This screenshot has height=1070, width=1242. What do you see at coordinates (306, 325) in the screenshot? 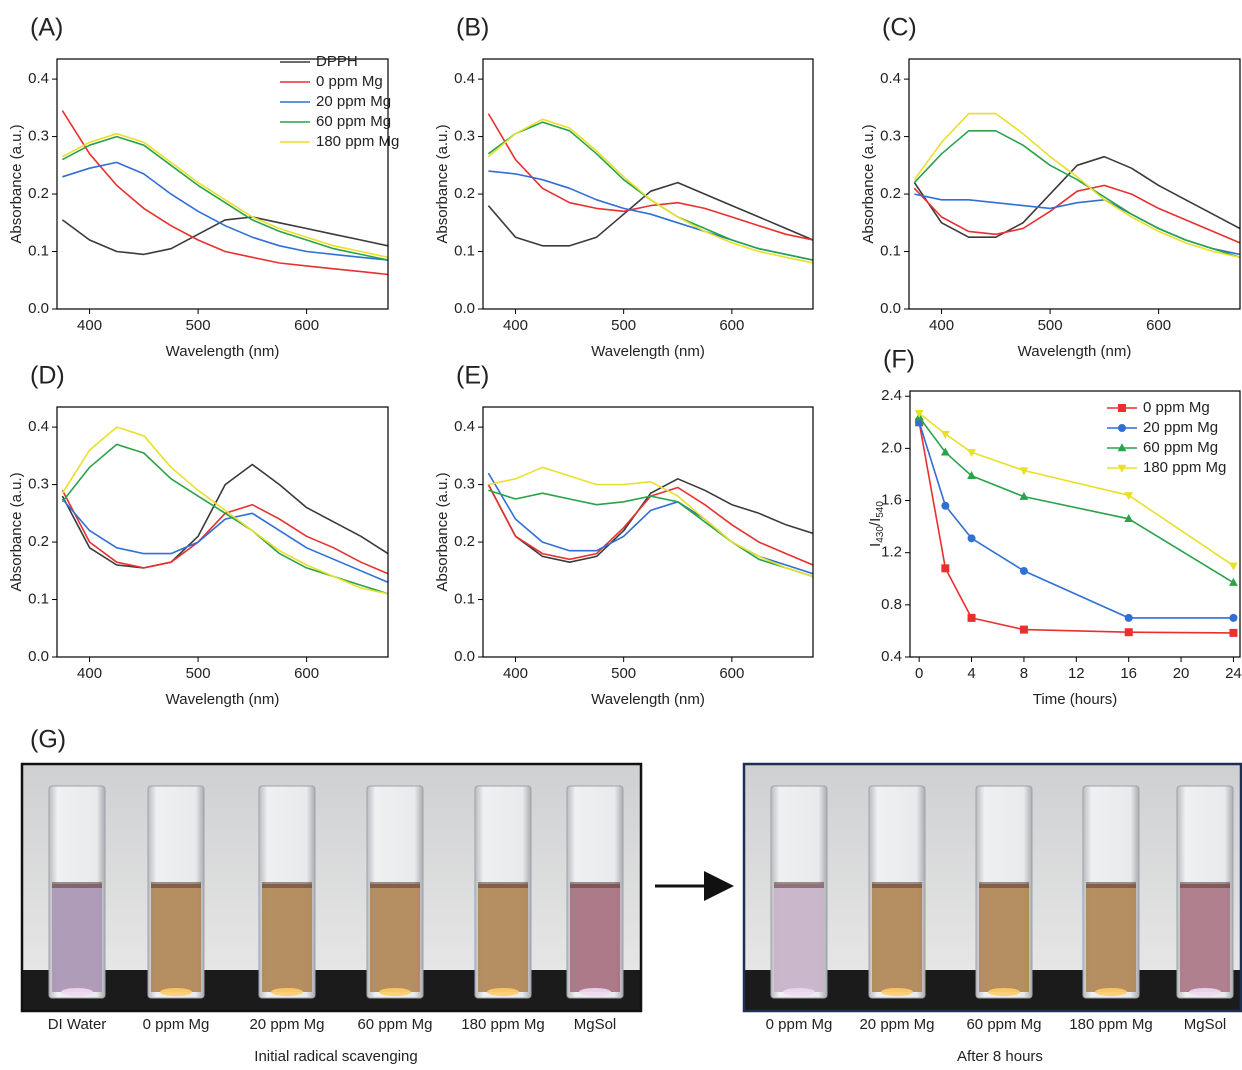
I see `x-tick-label: 600` at bounding box center [306, 325].